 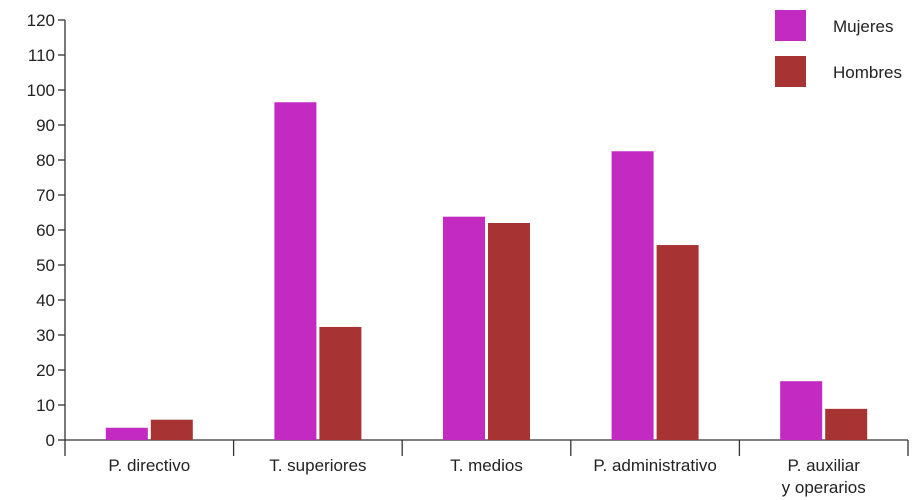 I want to click on y-tick-label: 100, so click(x=41, y=90).